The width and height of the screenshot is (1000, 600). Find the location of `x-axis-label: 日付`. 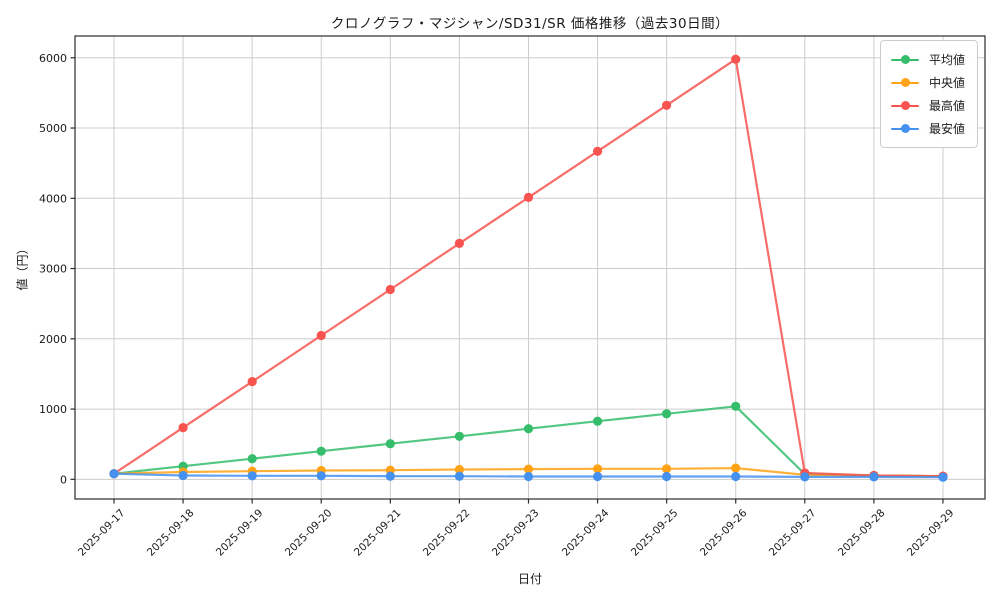

x-axis-label: 日付 is located at coordinates (529, 579).